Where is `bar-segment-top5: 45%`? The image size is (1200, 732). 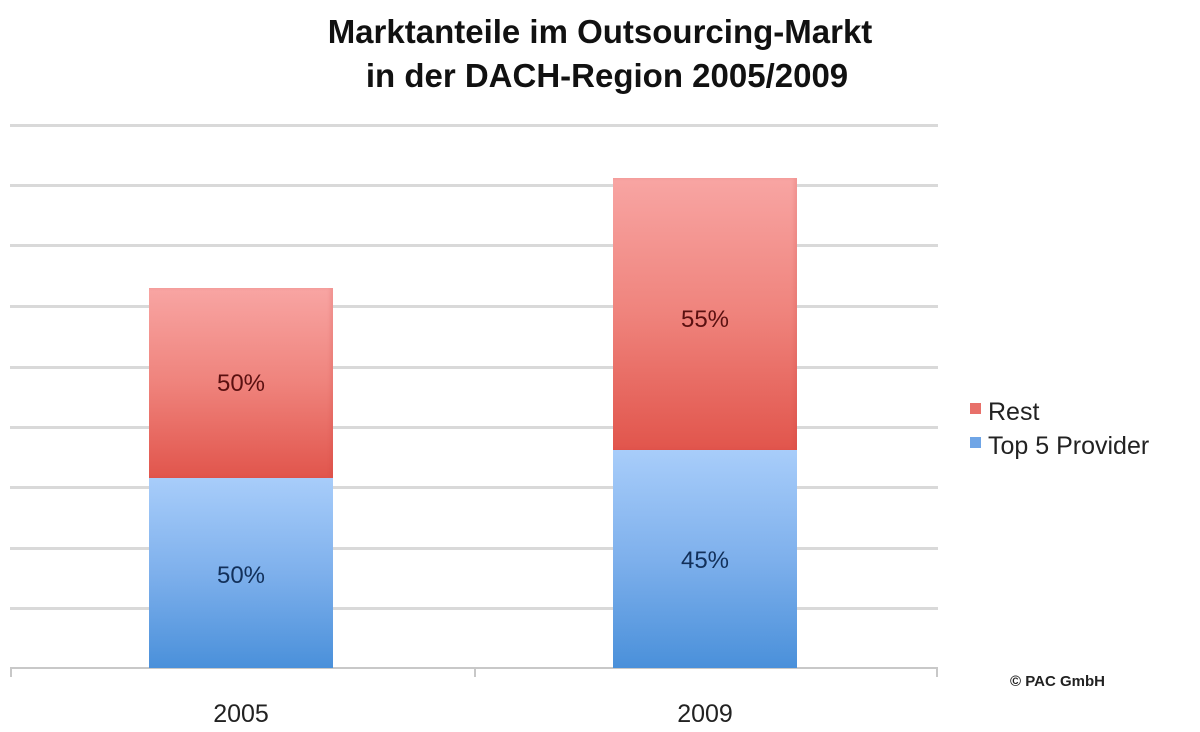 bar-segment-top5: 45% is located at coordinates (705, 559).